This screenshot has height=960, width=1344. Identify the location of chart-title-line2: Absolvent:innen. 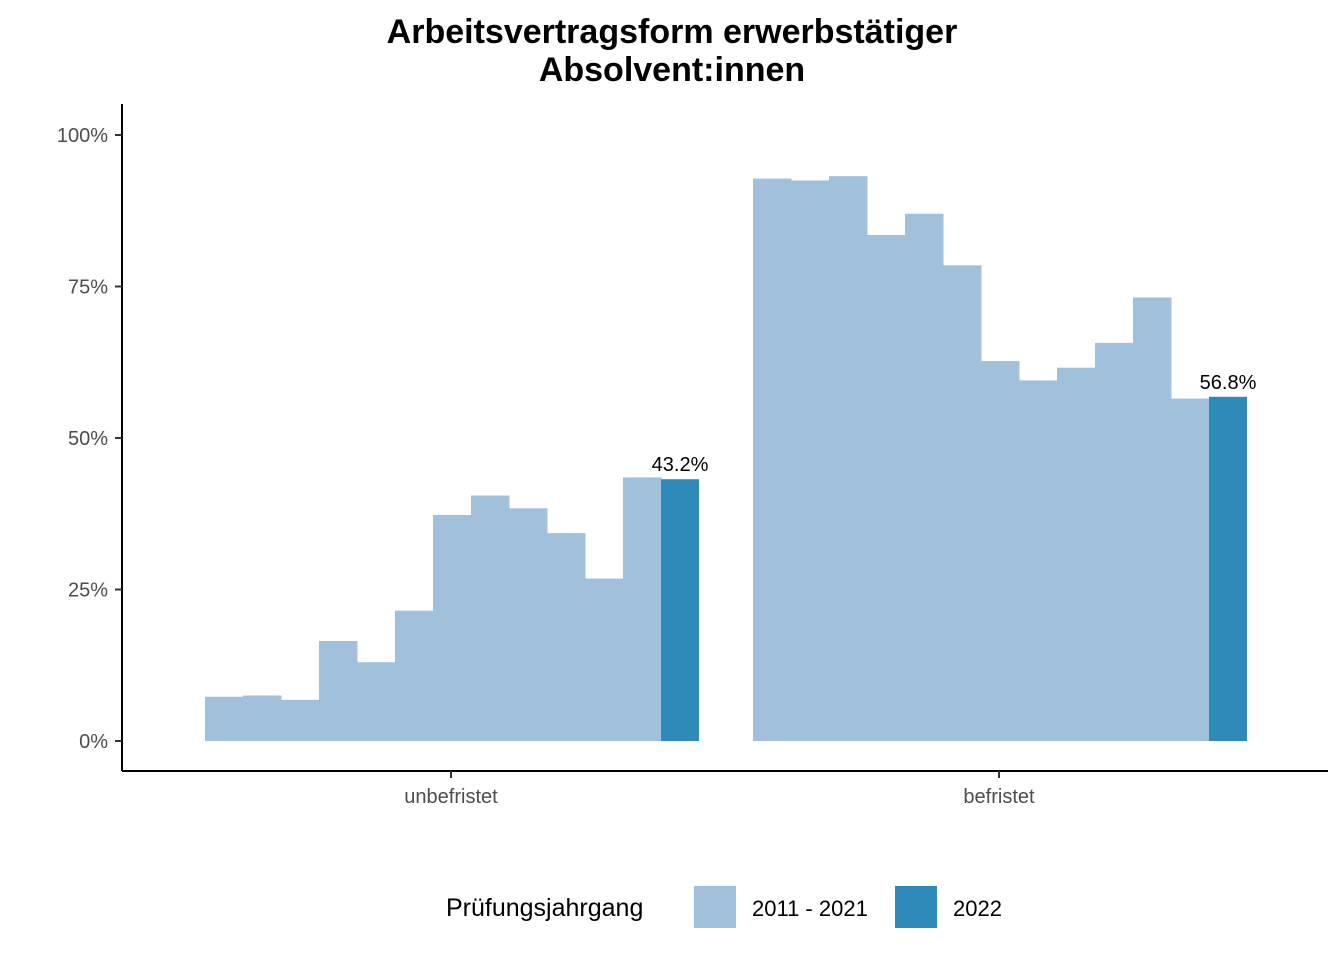
(672, 70).